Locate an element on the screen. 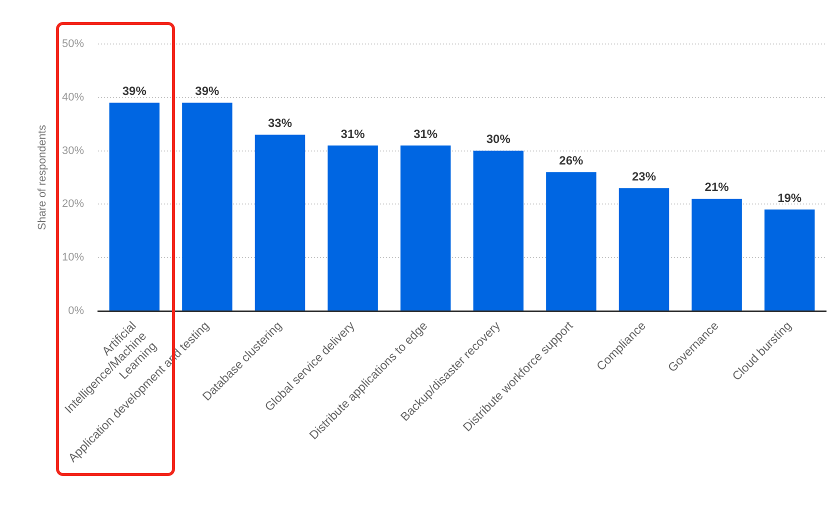  data-label: 21% is located at coordinates (717, 187).